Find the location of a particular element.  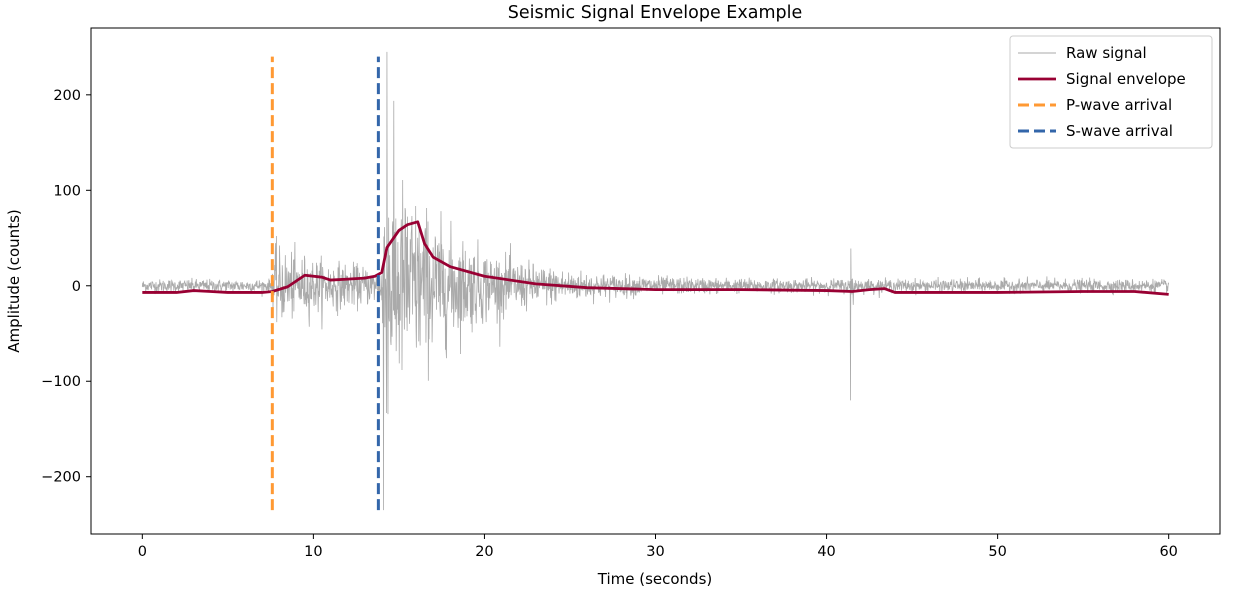

x-tick-label: 60 is located at coordinates (1168, 552).